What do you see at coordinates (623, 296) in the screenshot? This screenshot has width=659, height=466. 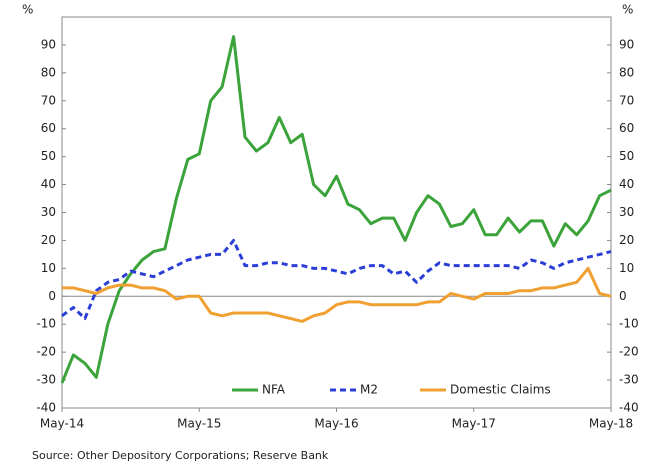 I see `y2-tick-label: 0` at bounding box center [623, 296].